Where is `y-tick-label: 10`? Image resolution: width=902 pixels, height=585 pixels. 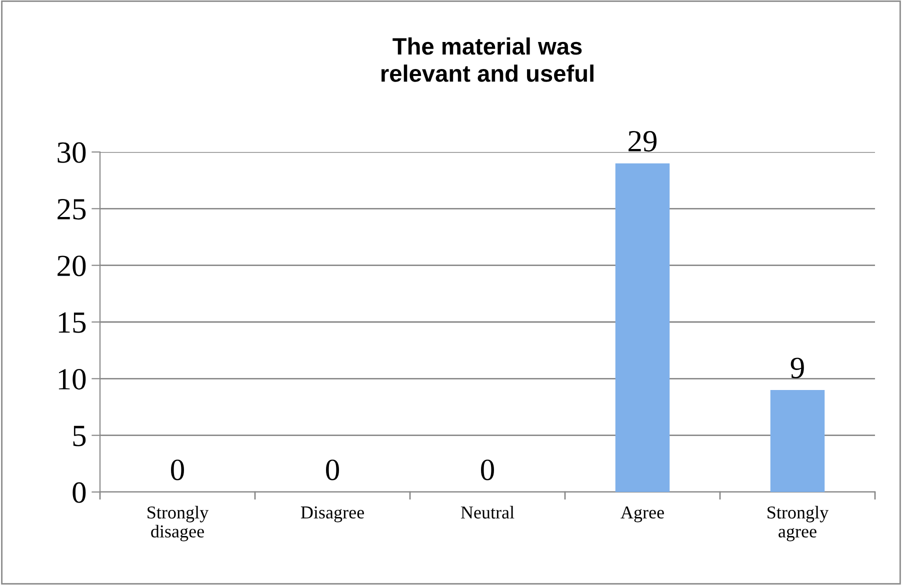
y-tick-label: 10 is located at coordinates (72, 379).